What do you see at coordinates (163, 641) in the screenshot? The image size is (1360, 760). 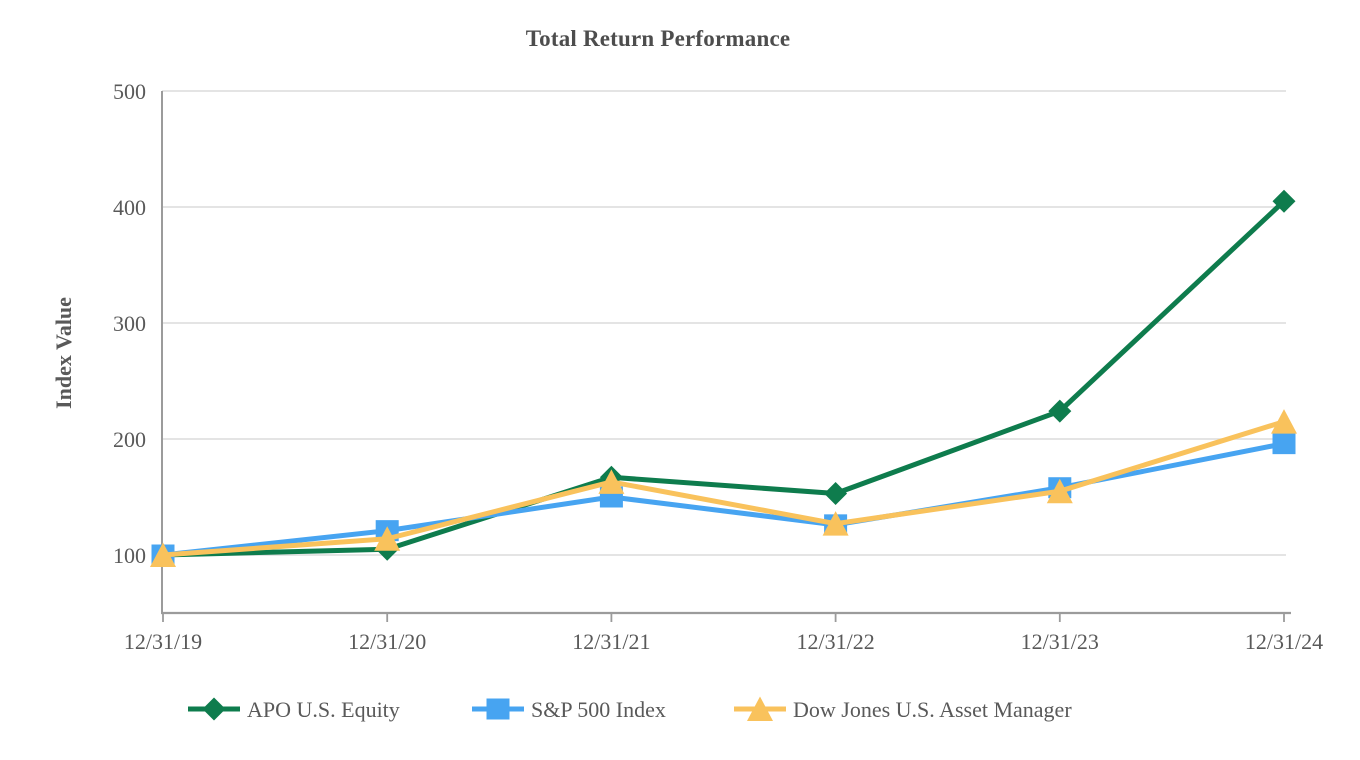 I see `x-tick-label: 12/31/19` at bounding box center [163, 641].